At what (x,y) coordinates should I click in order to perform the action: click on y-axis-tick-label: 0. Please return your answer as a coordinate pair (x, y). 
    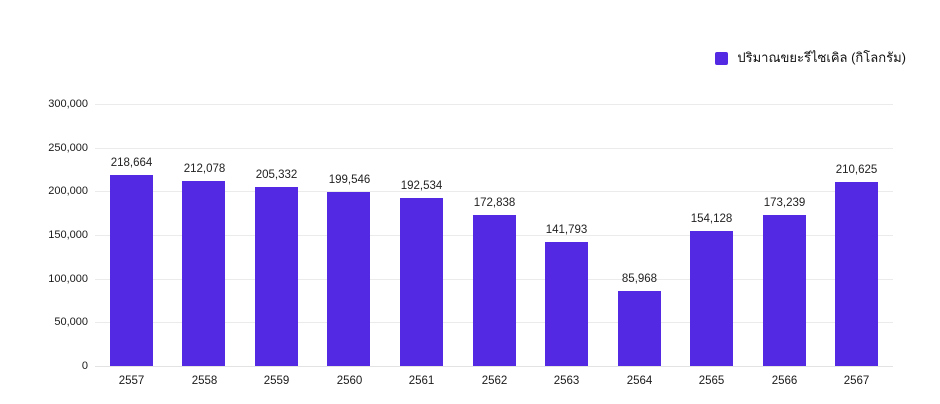
    Looking at the image, I should click on (84, 366).